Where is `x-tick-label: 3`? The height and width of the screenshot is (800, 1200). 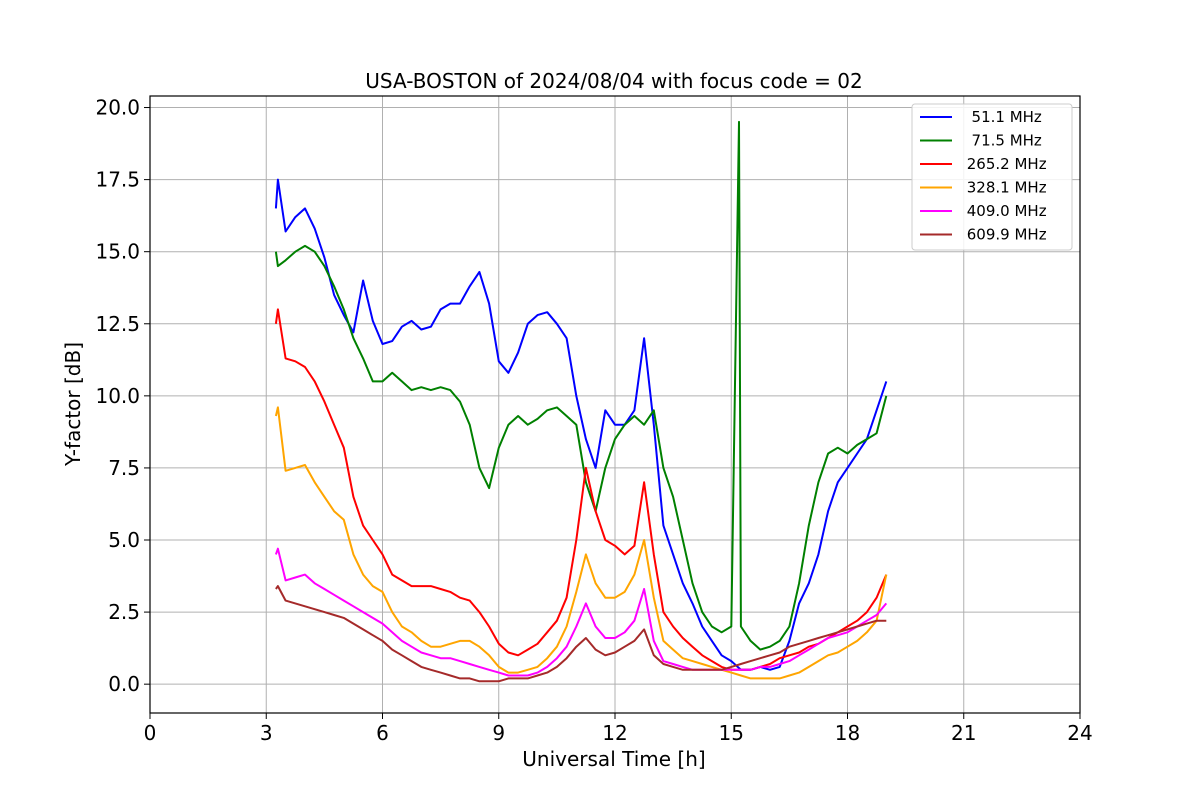 x-tick-label: 3 is located at coordinates (266, 733).